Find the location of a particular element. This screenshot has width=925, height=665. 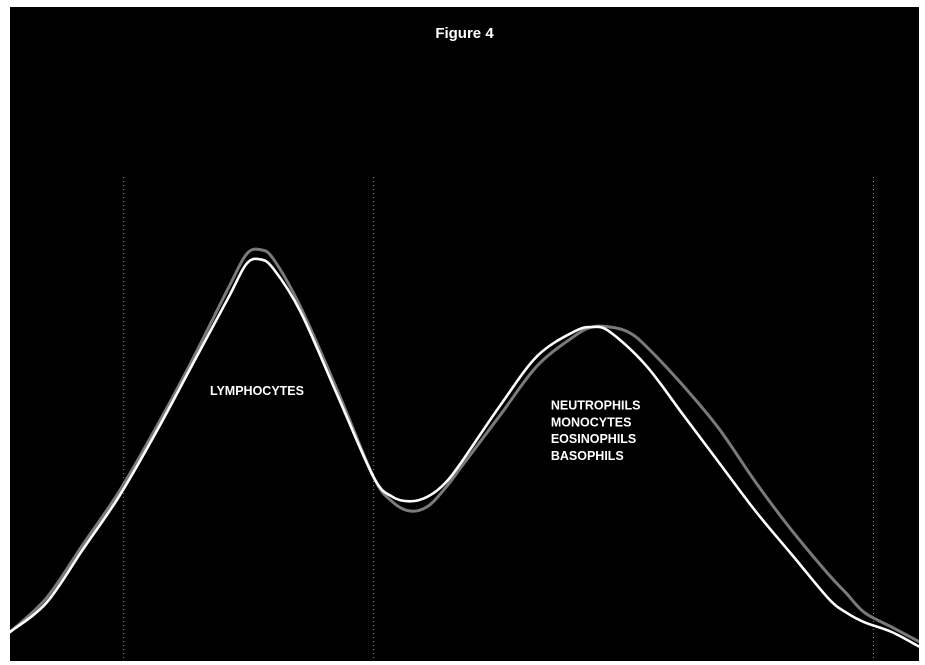

annotation-neutrophils: NEUTROPHILS is located at coordinates (596, 405).